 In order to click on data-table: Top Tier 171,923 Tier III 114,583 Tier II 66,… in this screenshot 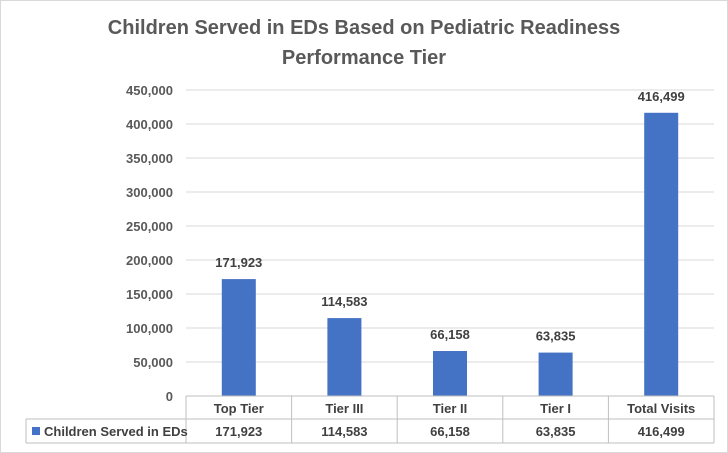, I will do `click(370, 419)`.